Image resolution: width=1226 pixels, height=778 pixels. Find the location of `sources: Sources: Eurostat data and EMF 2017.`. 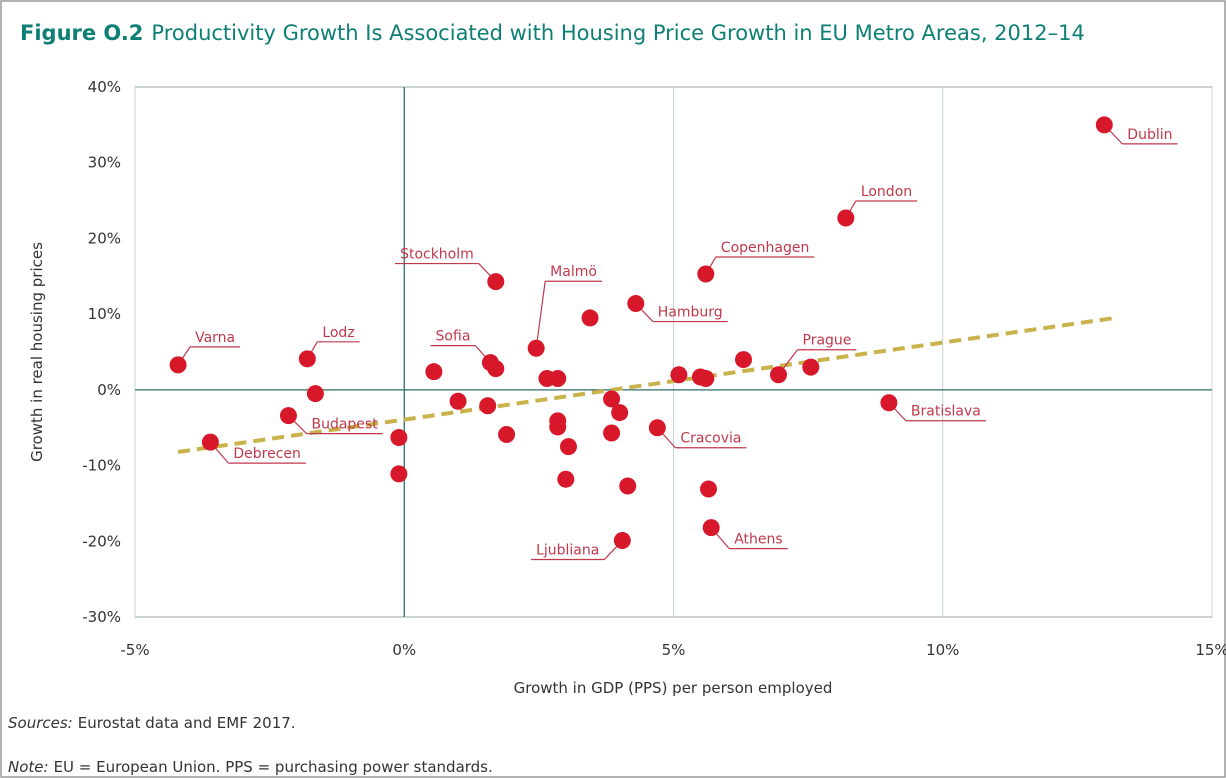

sources: Sources: Eurostat data and EMF 2017. is located at coordinates (152, 723).